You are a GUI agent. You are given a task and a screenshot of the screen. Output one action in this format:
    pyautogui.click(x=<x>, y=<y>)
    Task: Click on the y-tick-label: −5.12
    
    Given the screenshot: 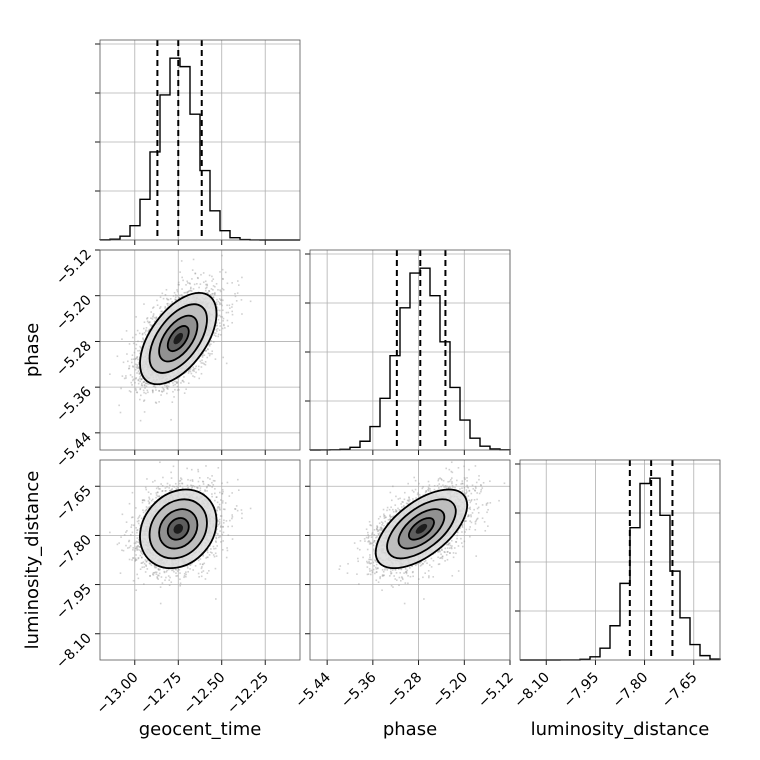 What is the action you would take?
    pyautogui.click(x=74, y=268)
    